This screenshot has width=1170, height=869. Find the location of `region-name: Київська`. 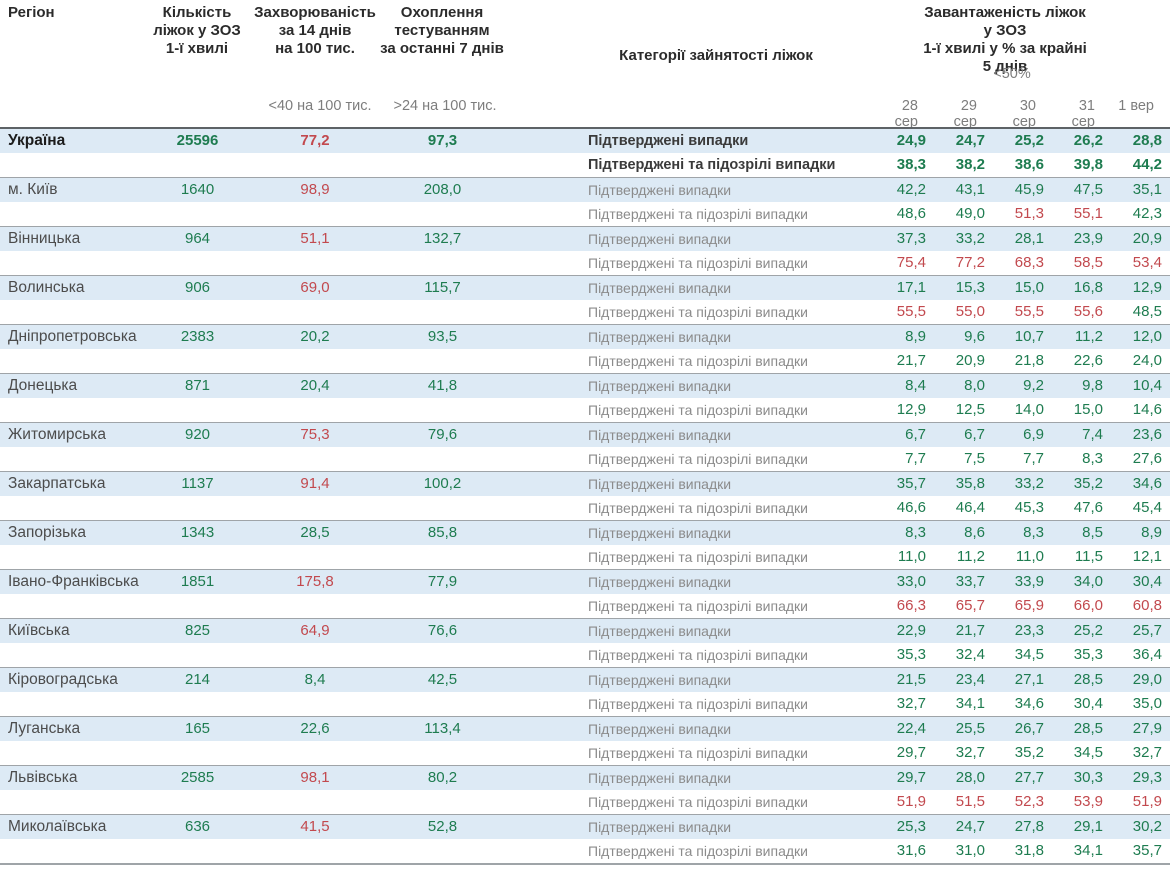

region-name: Київська is located at coordinates (39, 630).